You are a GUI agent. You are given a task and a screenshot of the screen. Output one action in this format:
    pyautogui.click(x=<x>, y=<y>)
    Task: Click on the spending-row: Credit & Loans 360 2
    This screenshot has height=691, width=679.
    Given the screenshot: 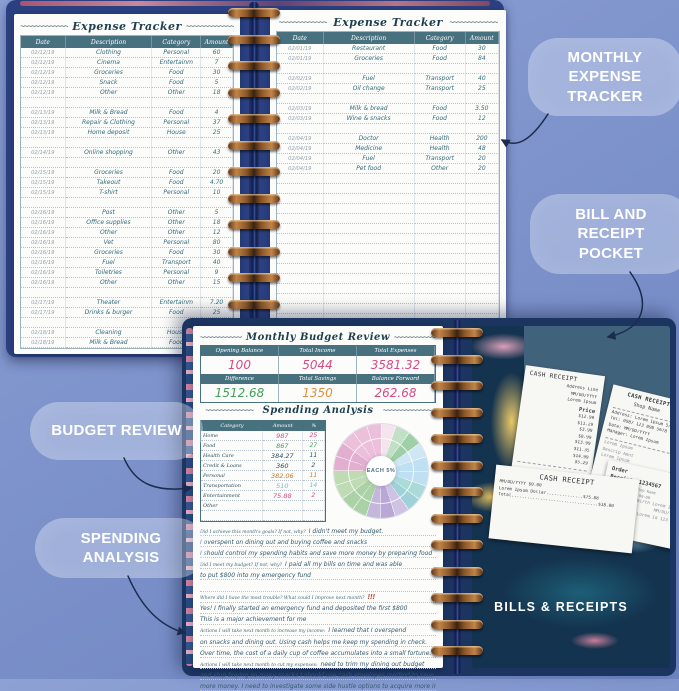 What is the action you would take?
    pyautogui.click(x=263, y=466)
    